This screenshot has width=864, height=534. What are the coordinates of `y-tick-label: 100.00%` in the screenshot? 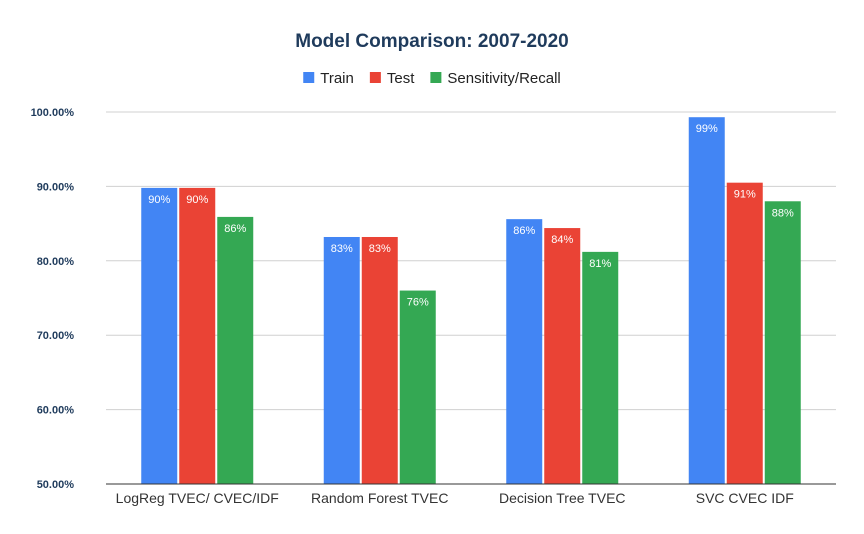 It's located at (53, 113).